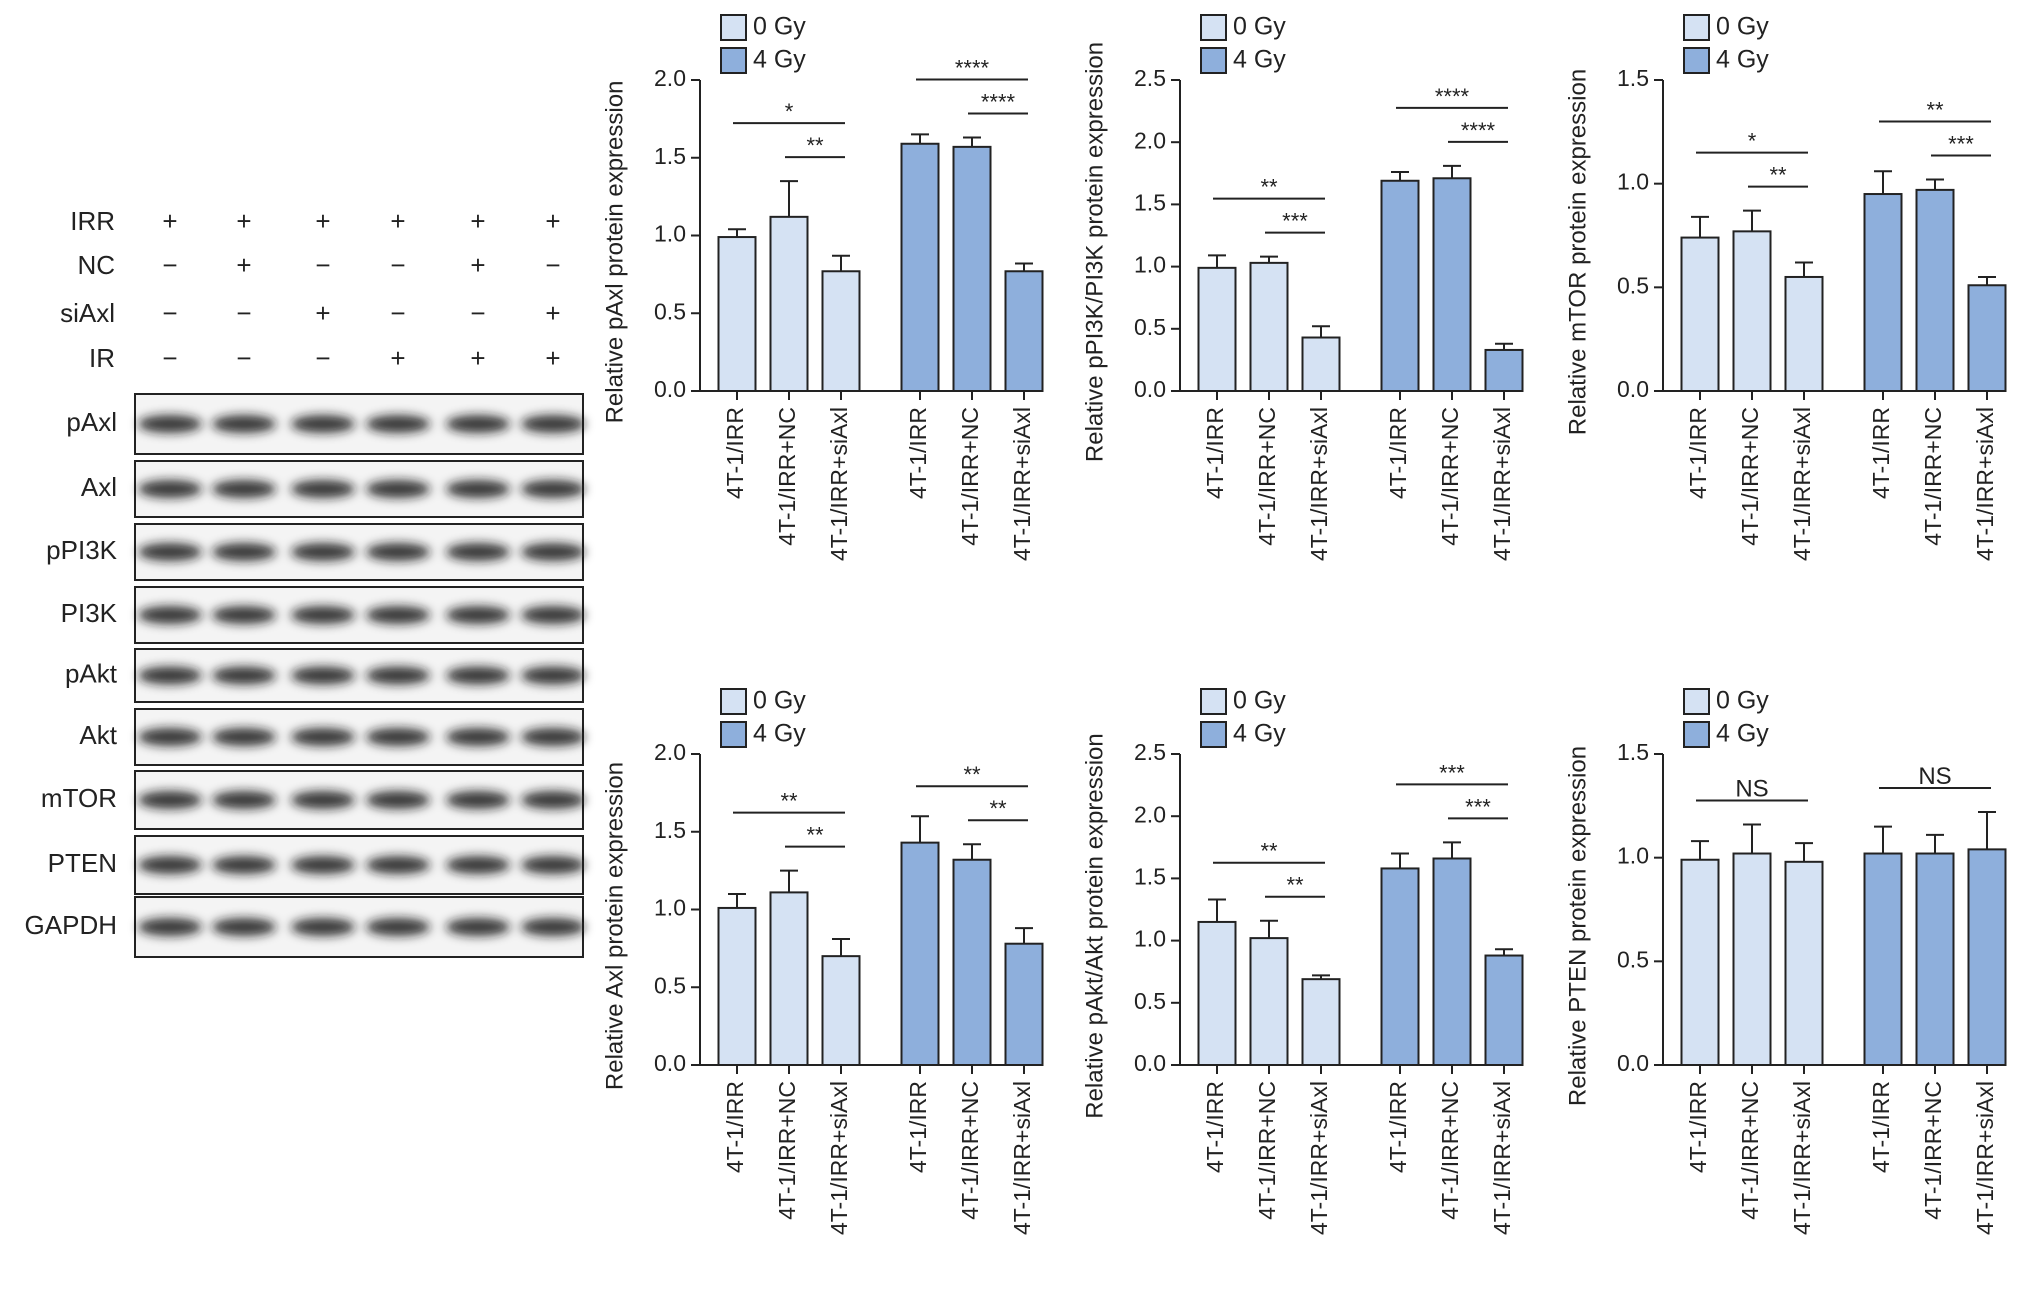  Describe the element at coordinates (1577, 926) in the screenshot. I see `y-axis-title: Relative PTEN protein expression` at that location.